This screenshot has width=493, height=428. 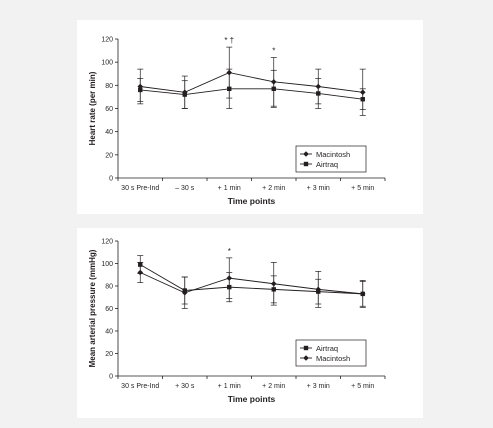 What do you see at coordinates (251, 283) in the screenshot?
I see `chart2-series2-line` at bounding box center [251, 283].